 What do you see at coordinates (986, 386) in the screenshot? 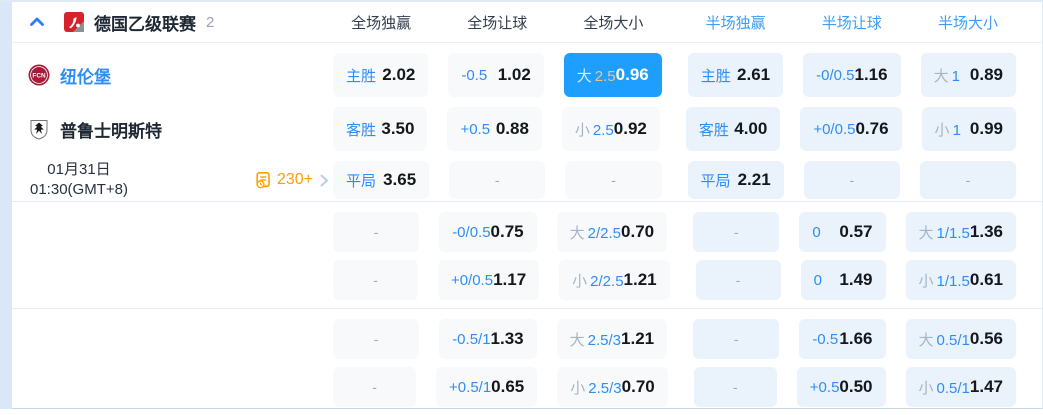
I see `odds-value: 1.47` at bounding box center [986, 386].